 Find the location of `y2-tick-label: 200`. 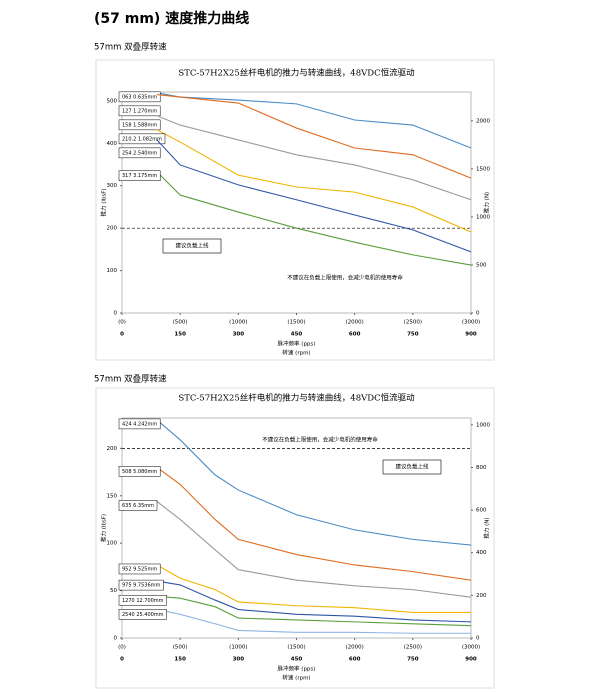

y2-tick-label: 200 is located at coordinates (481, 596).